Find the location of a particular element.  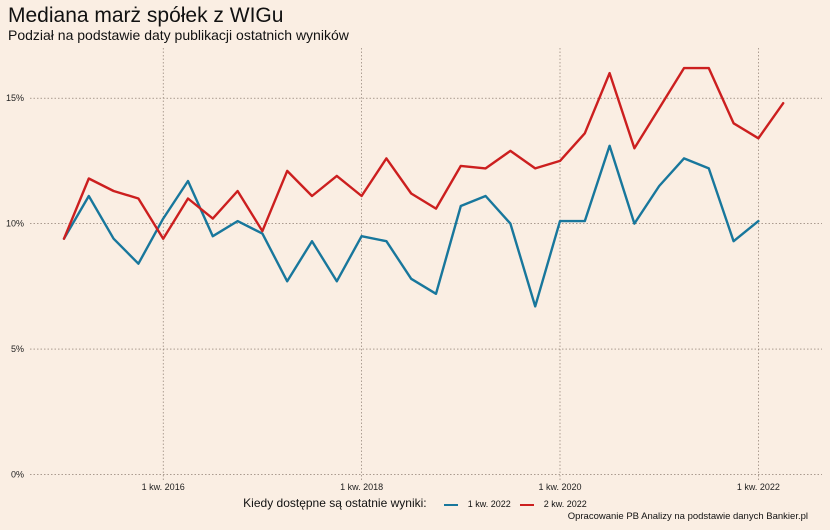

x-tick-label: 1 kw. 2022 is located at coordinates (758, 487).